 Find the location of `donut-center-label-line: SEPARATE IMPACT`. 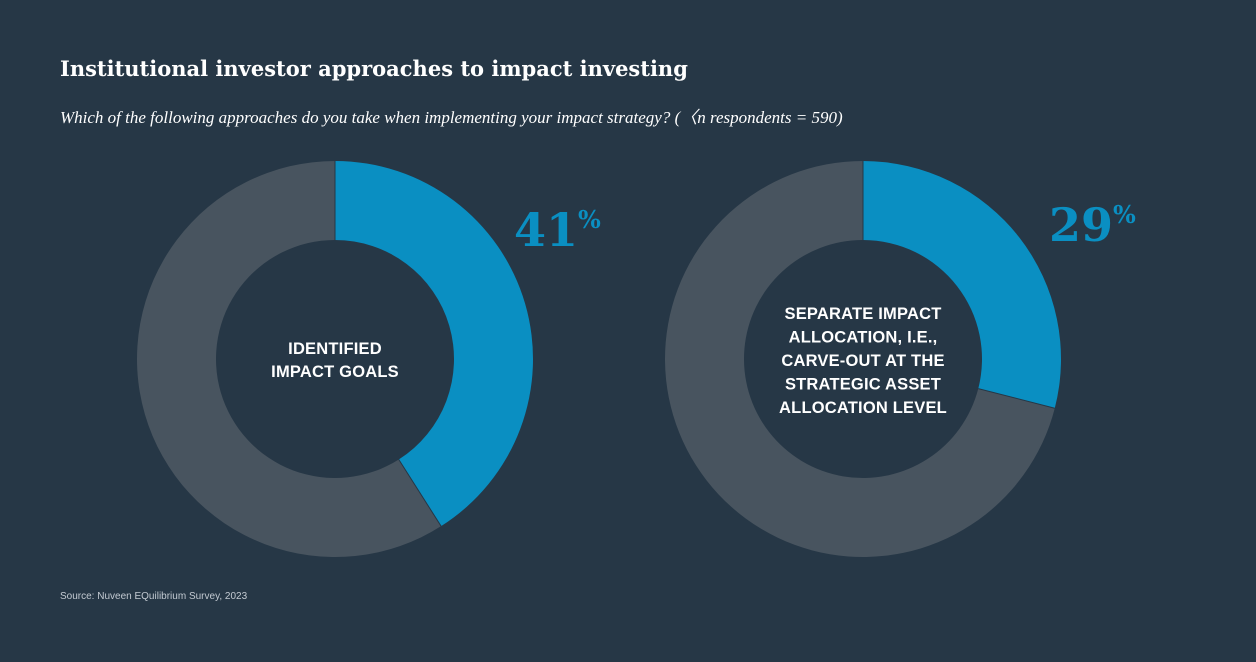

donut-center-label-line: SEPARATE IMPACT is located at coordinates (862, 314).